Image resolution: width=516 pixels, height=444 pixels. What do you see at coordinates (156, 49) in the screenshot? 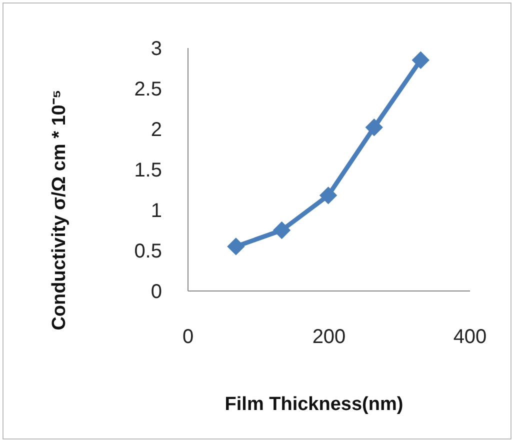
I see `y-tick-label: 3` at bounding box center [156, 49].